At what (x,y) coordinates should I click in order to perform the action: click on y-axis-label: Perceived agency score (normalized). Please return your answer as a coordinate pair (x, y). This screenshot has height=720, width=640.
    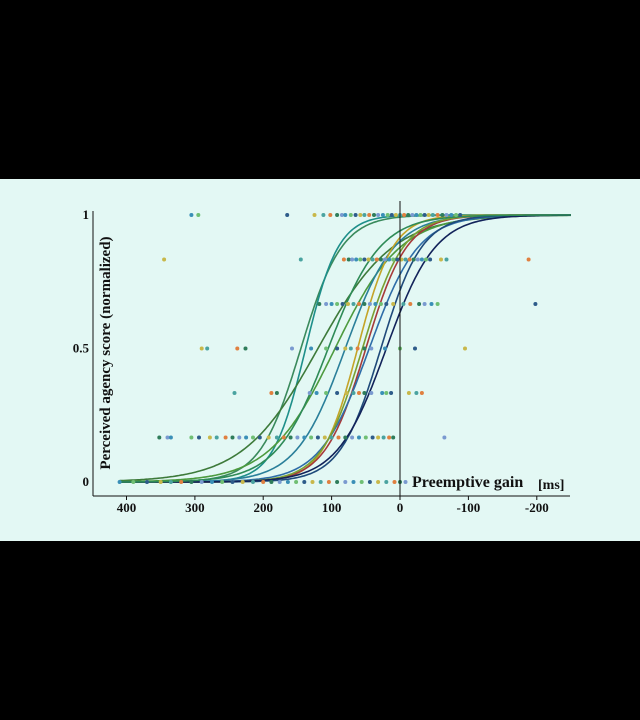
    Looking at the image, I should click on (106, 352).